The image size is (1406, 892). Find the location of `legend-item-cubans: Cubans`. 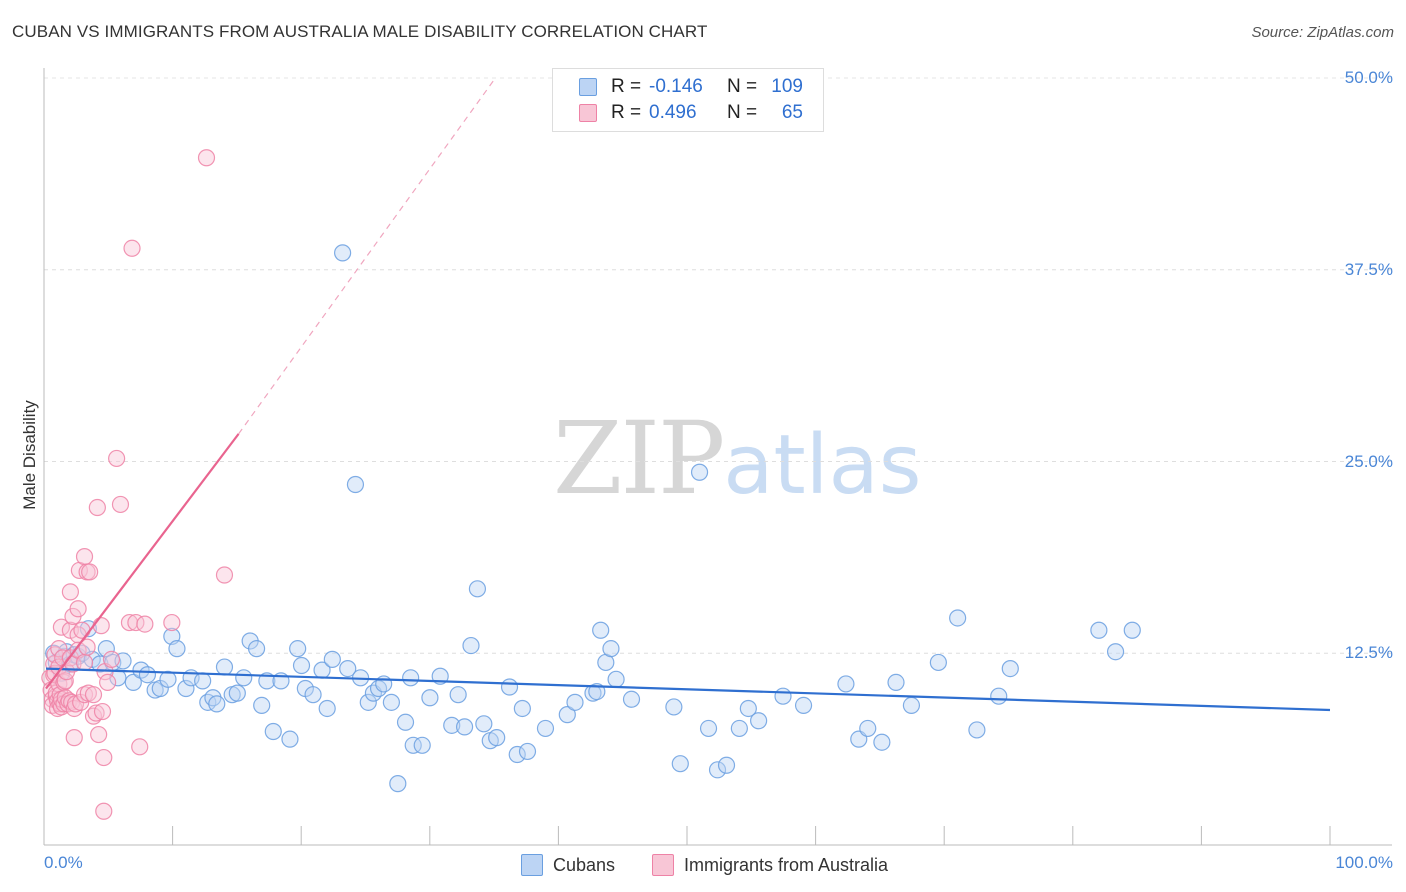

legend-item-cubans: Cubans is located at coordinates (568, 865).